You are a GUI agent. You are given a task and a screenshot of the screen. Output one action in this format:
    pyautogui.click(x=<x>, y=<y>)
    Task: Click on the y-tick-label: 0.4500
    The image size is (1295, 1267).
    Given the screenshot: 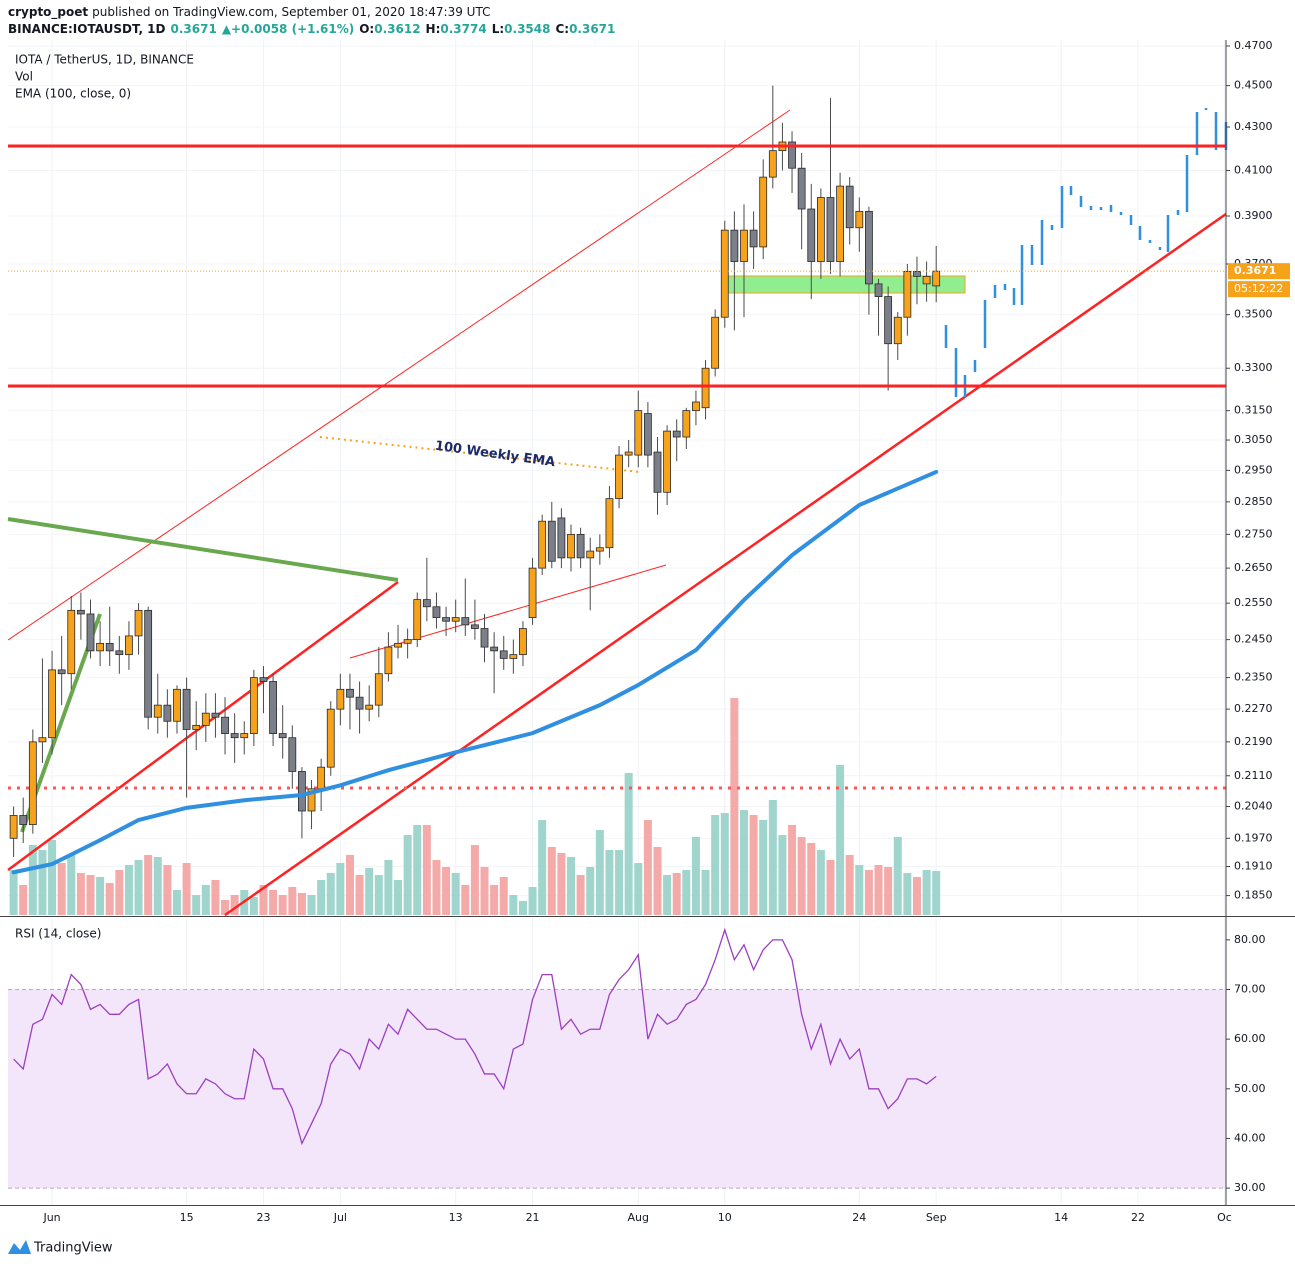 What is the action you would take?
    pyautogui.click(x=1253, y=85)
    